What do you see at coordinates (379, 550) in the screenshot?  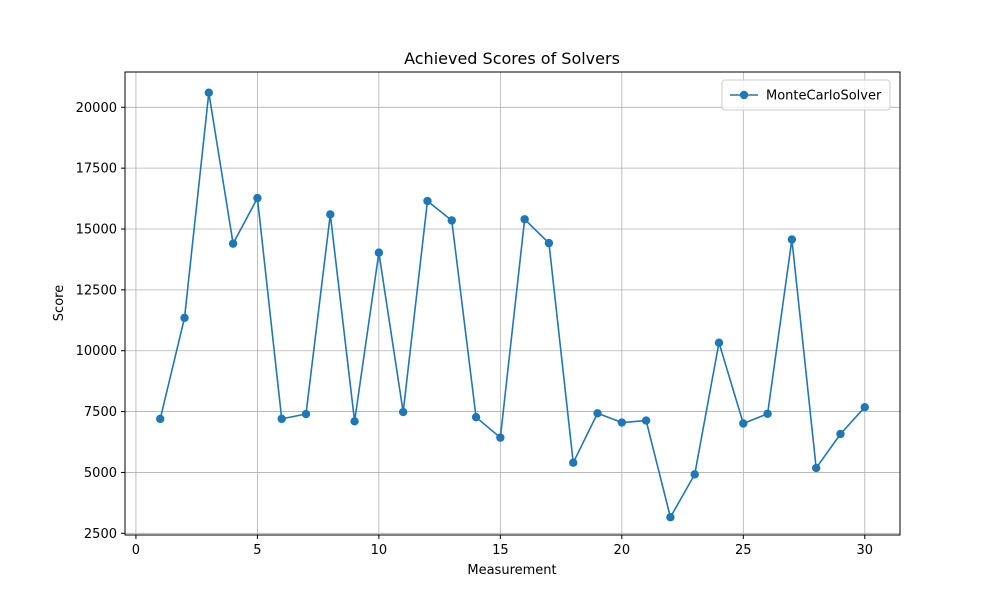 I see `x-tick-label: 10` at bounding box center [379, 550].